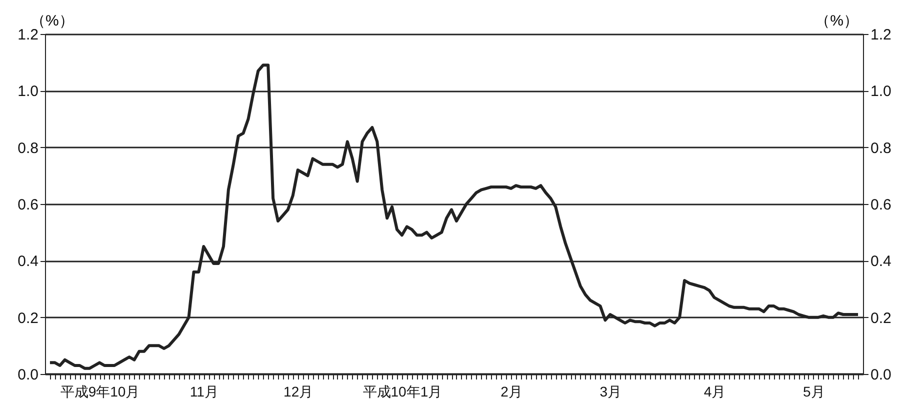  Describe the element at coordinates (402, 392) in the screenshot. I see `x-tick-label: 平成10年1月` at that location.